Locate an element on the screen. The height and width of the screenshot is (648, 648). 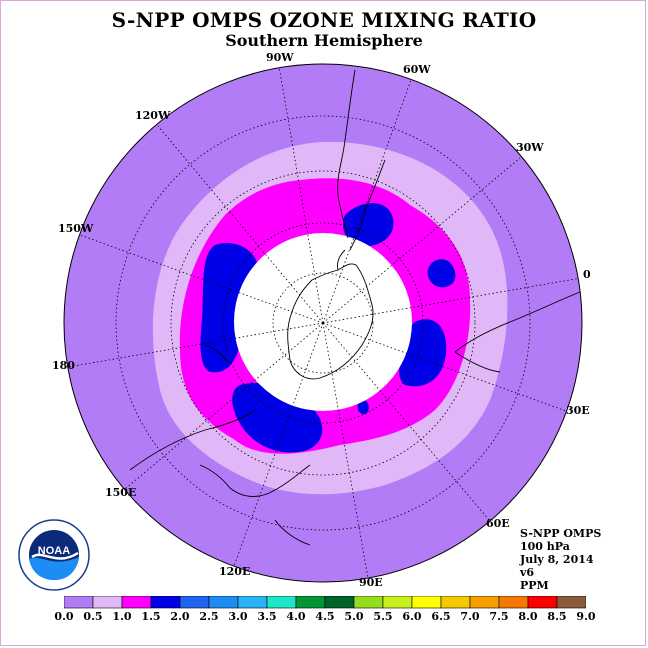
lon-label-0: 0 is located at coordinates (587, 274).